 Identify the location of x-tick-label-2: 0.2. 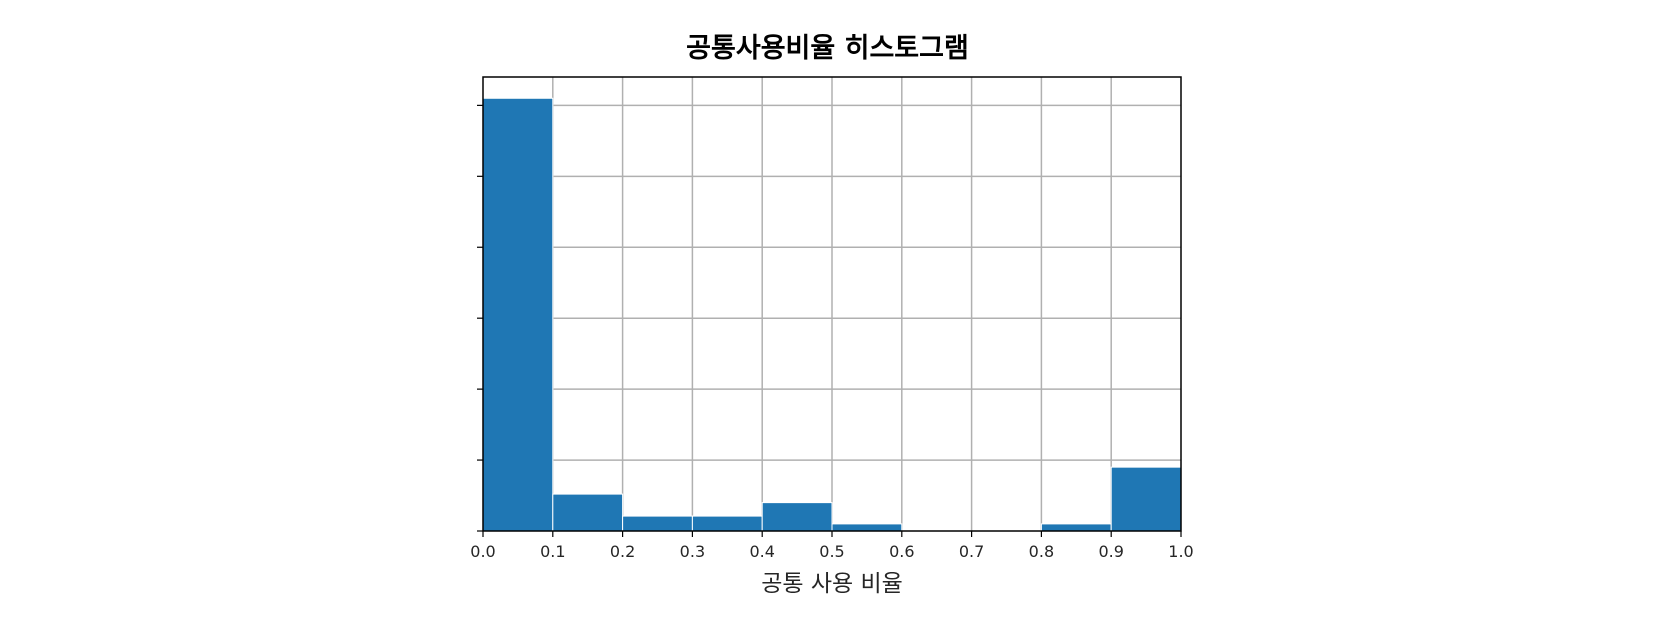
(622, 551).